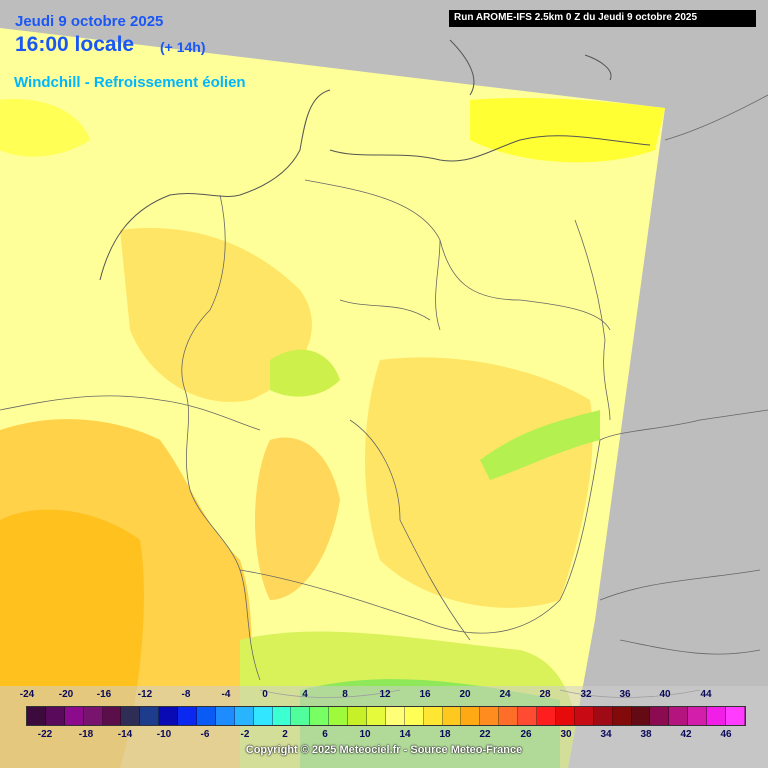 This screenshot has width=768, height=768. What do you see at coordinates (164, 734) in the screenshot?
I see `legend-tick: -10` at bounding box center [164, 734].